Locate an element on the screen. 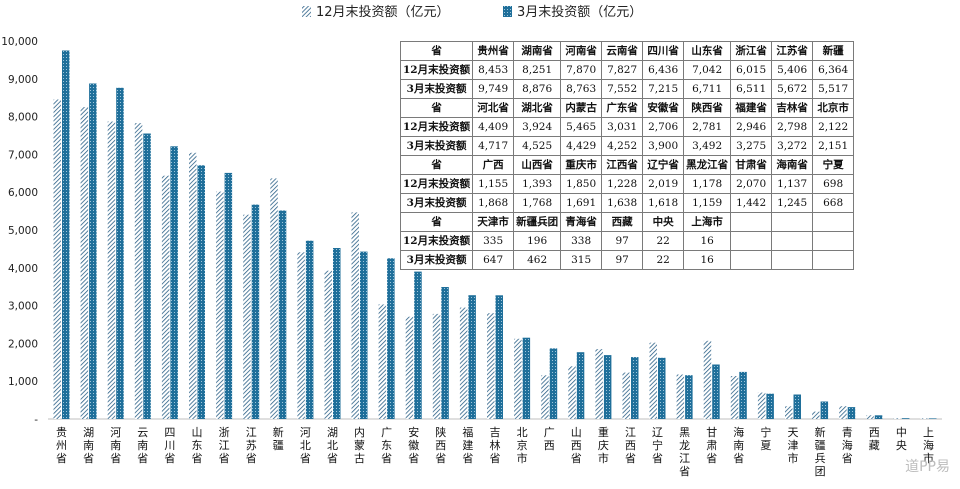 Image resolution: width=960 pixels, height=489 pixels. x-category-label: 吉林省 is located at coordinates (495, 445).